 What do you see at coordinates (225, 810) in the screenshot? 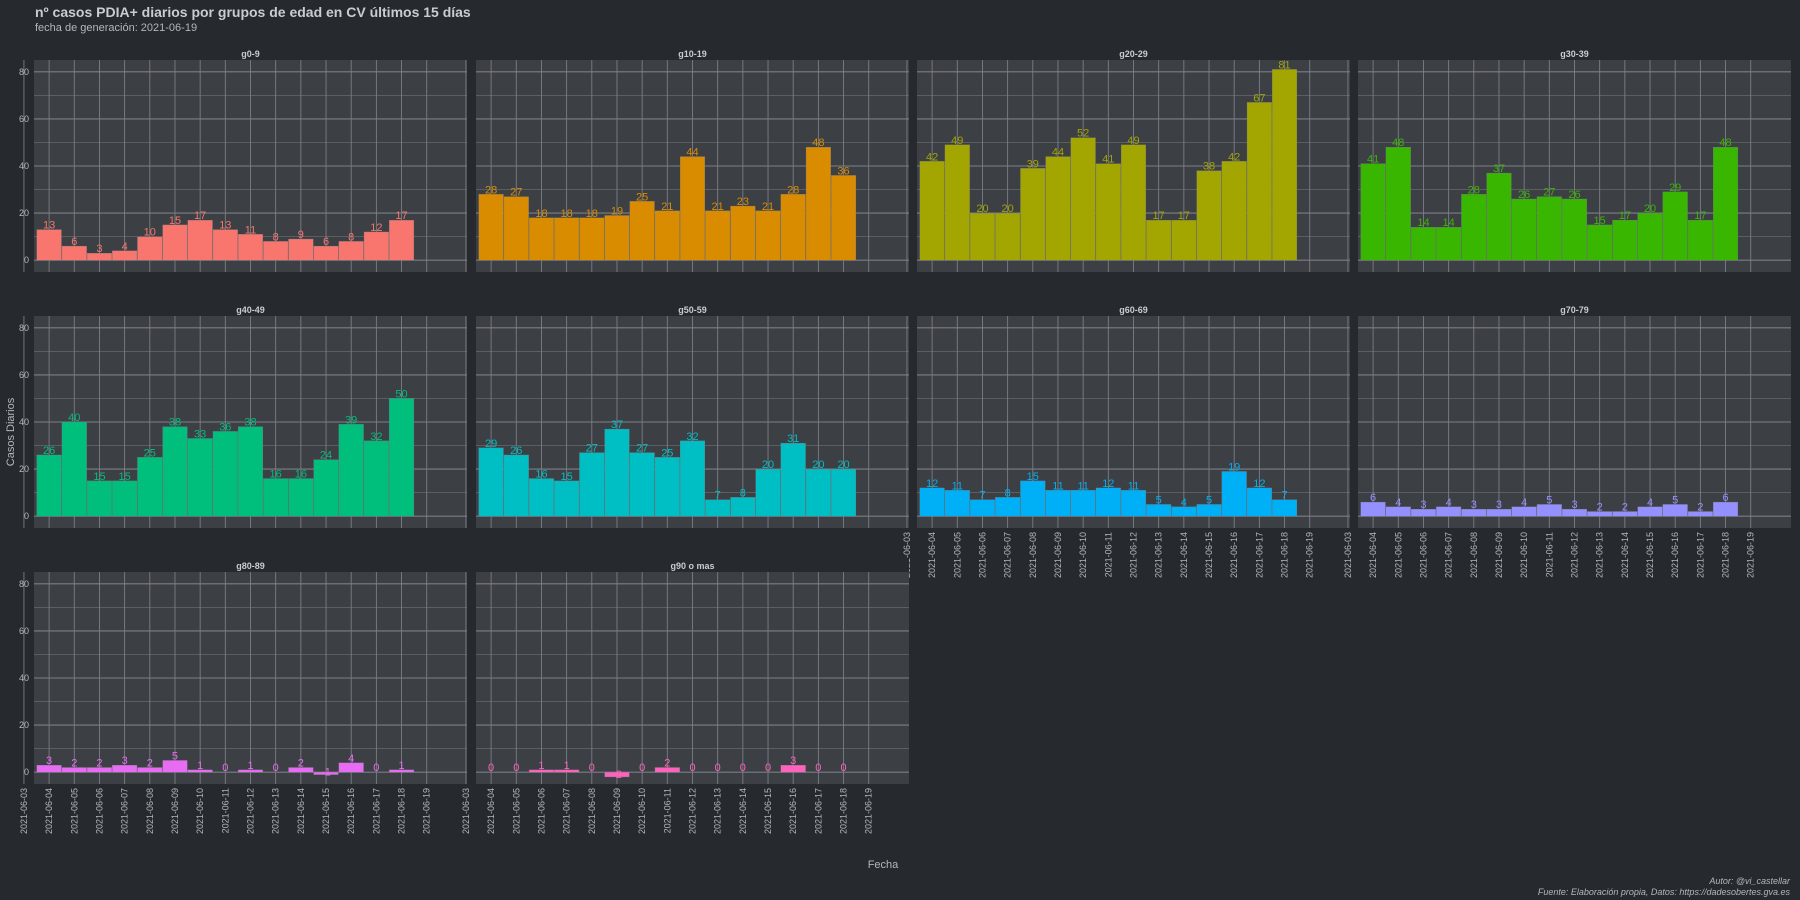
I see `x-tick-label: 2021-06-11` at bounding box center [225, 810].